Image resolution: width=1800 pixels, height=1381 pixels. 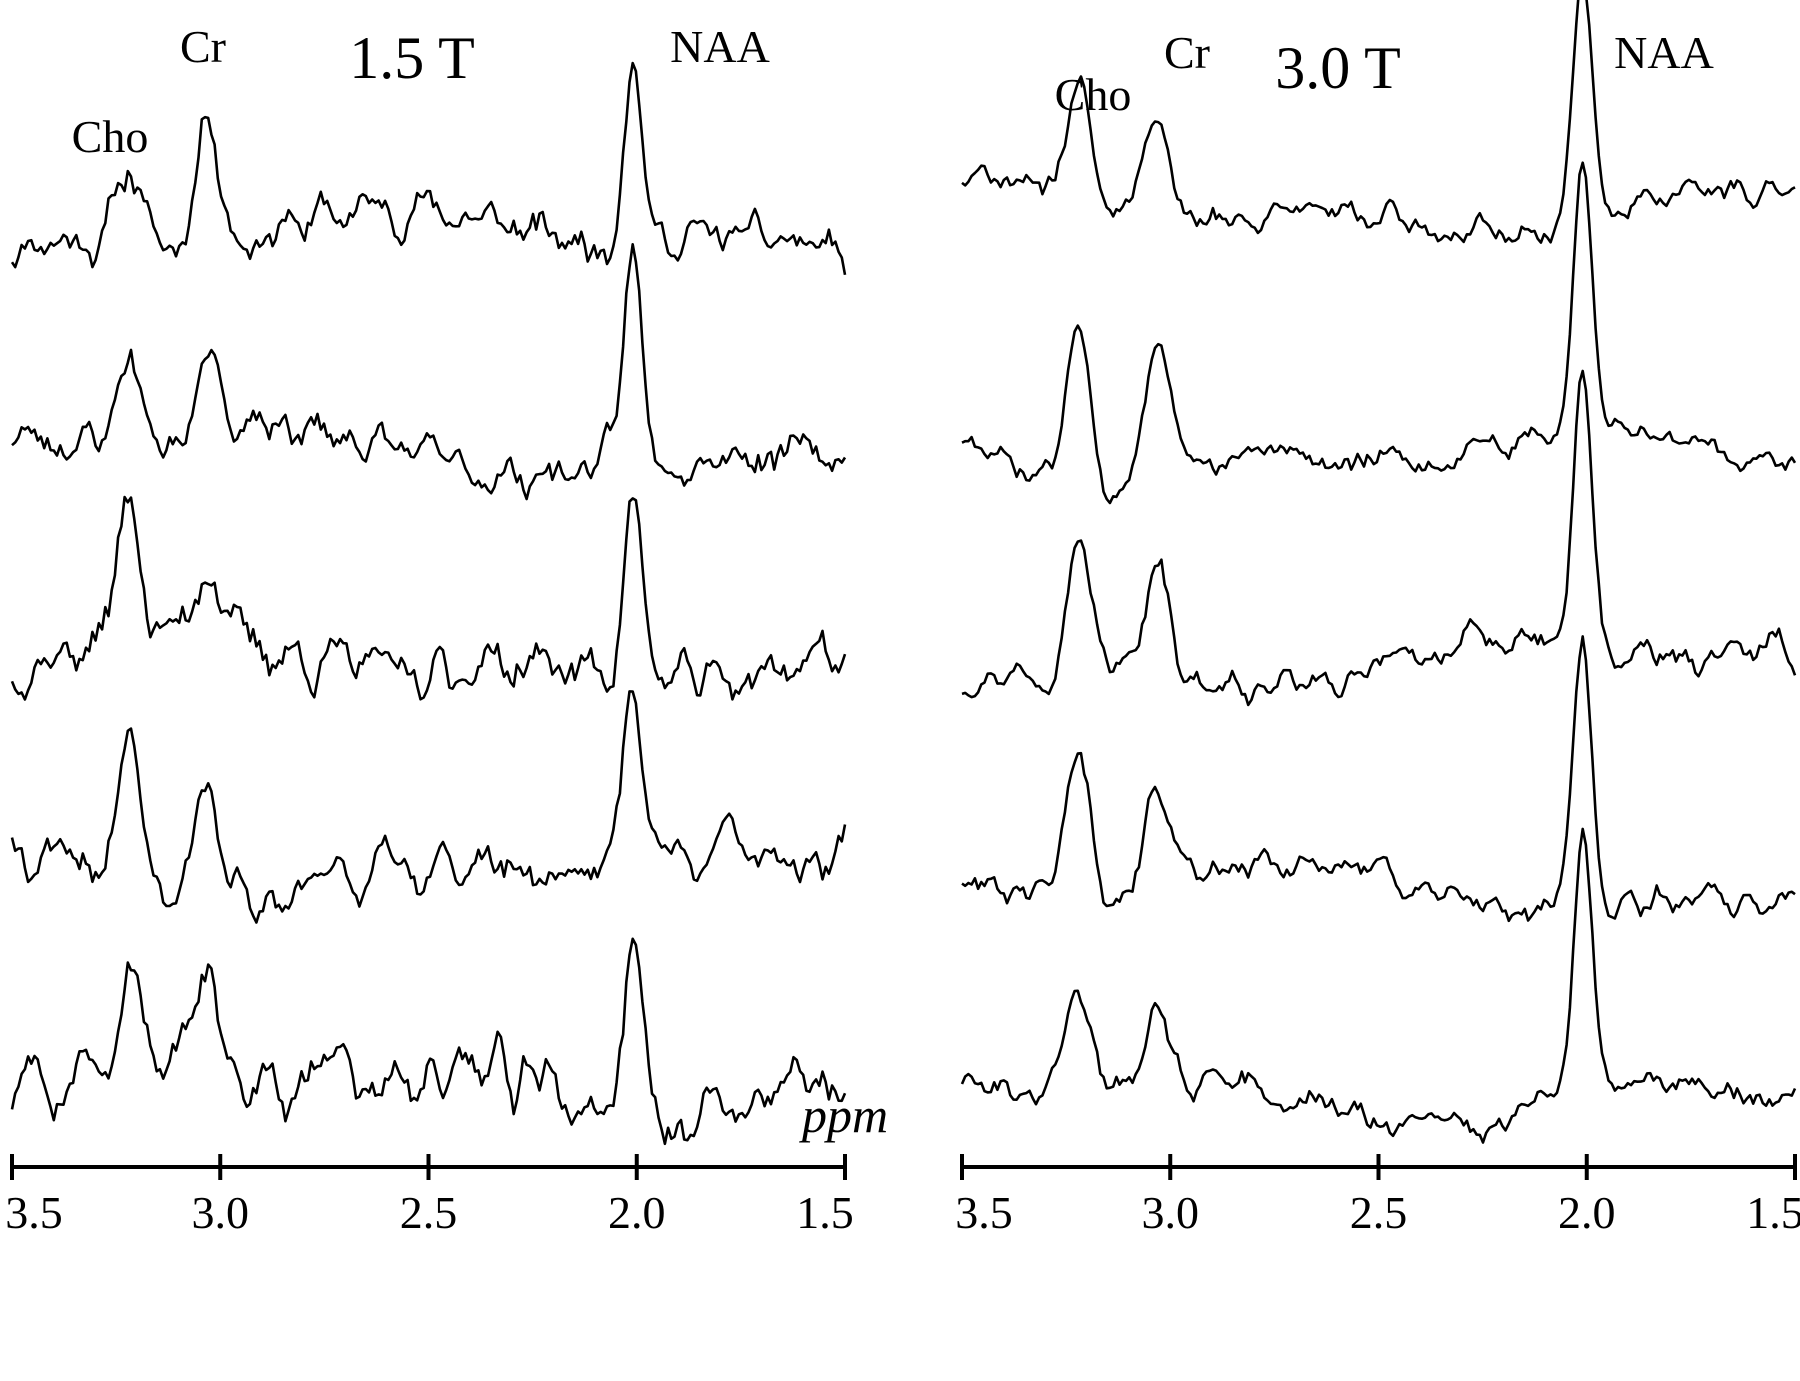 I want to click on panel-title: 1.5 T, so click(x=412, y=58).